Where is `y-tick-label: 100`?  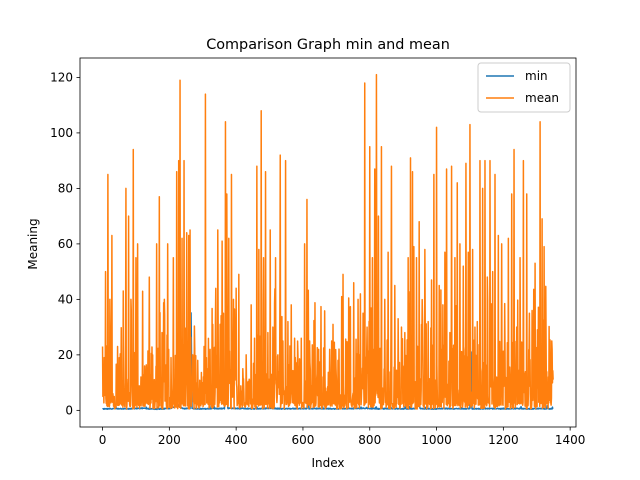 y-tick-label: 100 is located at coordinates (61, 133).